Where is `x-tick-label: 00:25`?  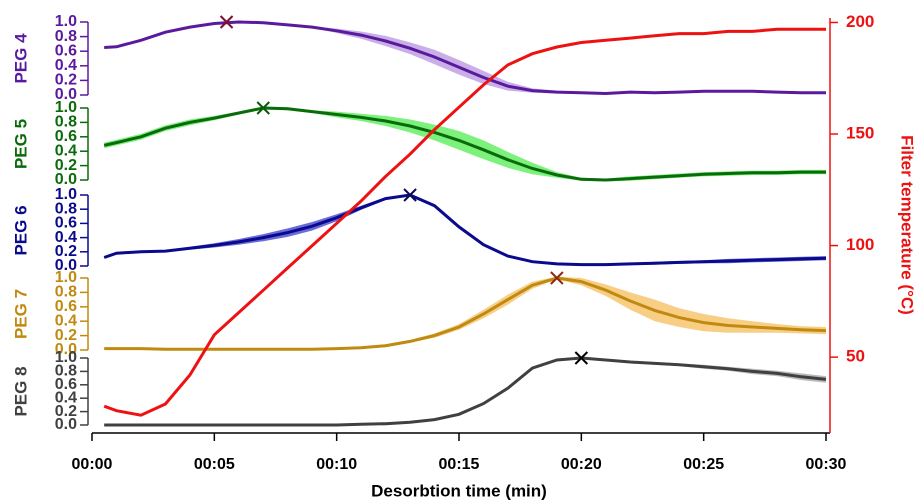
x-tick-label: 00:25 is located at coordinates (703, 464).